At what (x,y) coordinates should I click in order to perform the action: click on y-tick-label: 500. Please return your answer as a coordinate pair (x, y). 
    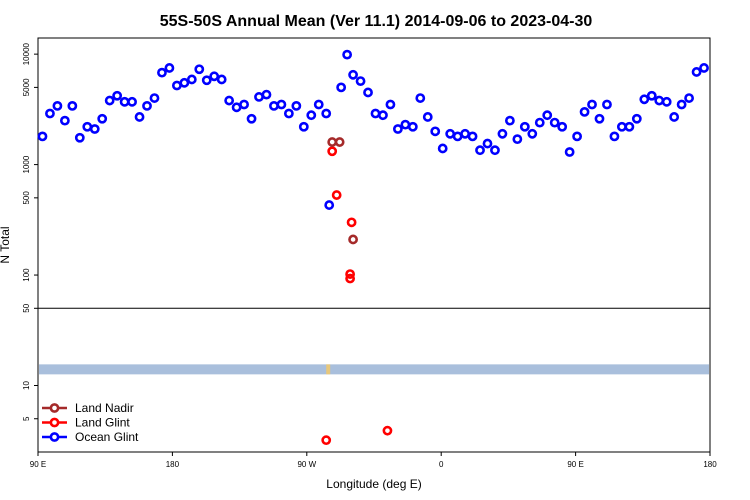
    Looking at the image, I should click on (26, 198).